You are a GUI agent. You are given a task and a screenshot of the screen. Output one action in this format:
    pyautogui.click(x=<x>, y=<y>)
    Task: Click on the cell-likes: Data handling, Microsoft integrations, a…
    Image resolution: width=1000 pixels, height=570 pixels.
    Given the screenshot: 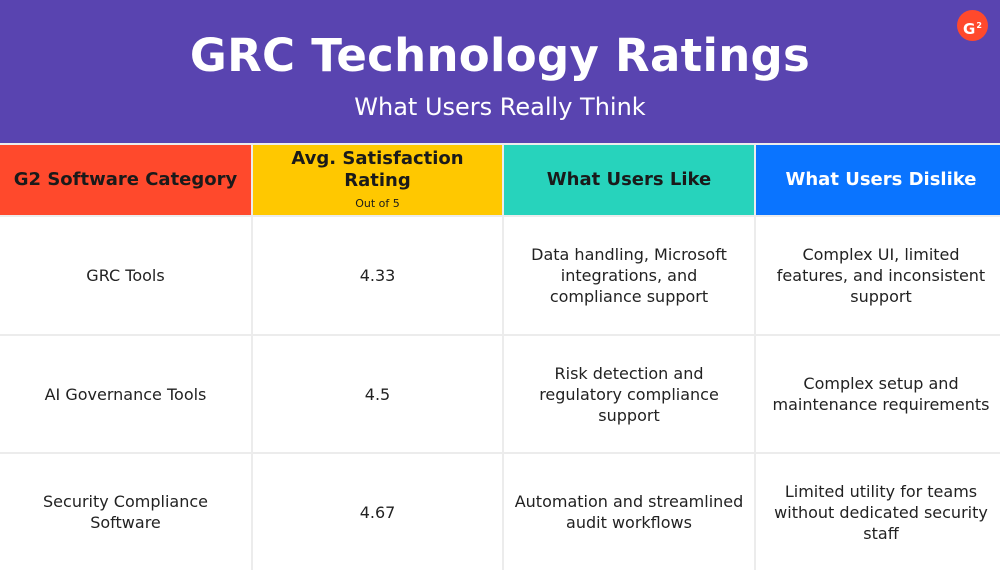 What is the action you would take?
    pyautogui.click(x=629, y=275)
    